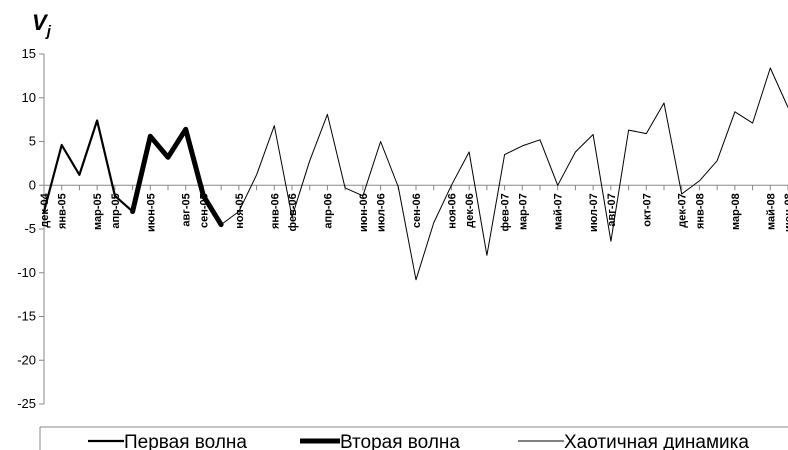 The height and width of the screenshot is (450, 788). Describe the element at coordinates (32, 141) in the screenshot. I see `y-tick-label: 5` at that location.